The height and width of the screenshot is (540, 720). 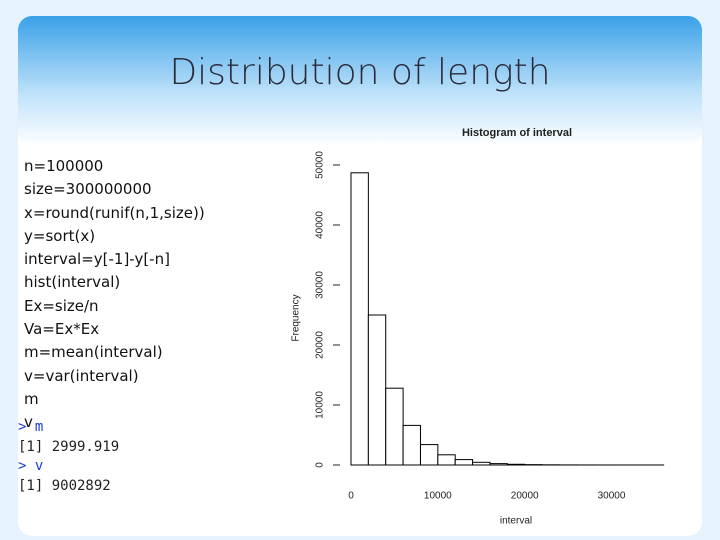 What do you see at coordinates (28, 422) in the screenshot?
I see `code-line: v` at bounding box center [28, 422].